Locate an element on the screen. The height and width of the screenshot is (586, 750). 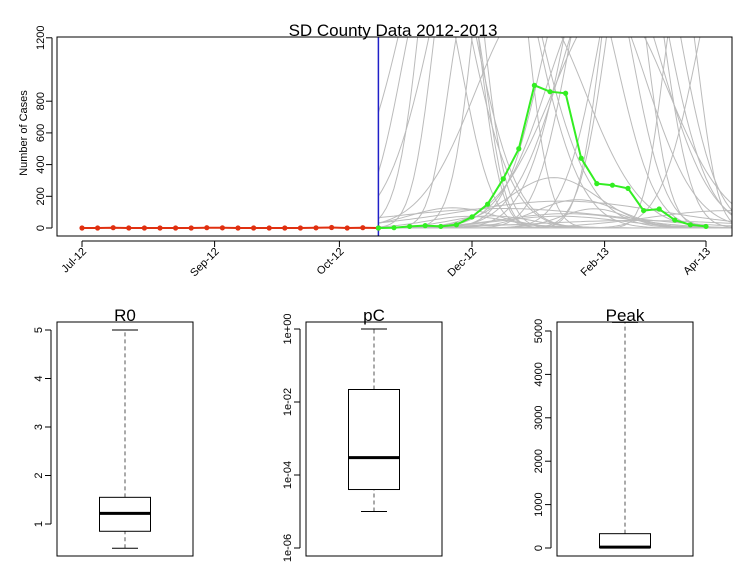
timeseries-x-axis: Jul-12 Sep-12 Oct-12 Dec-12 Feb-13 Apr-13 is located at coordinates (386, 260).